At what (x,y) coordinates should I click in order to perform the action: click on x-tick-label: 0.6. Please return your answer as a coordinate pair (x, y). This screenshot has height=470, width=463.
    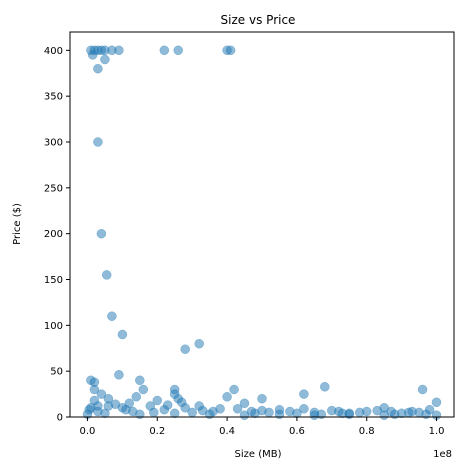
    Looking at the image, I should click on (297, 431).